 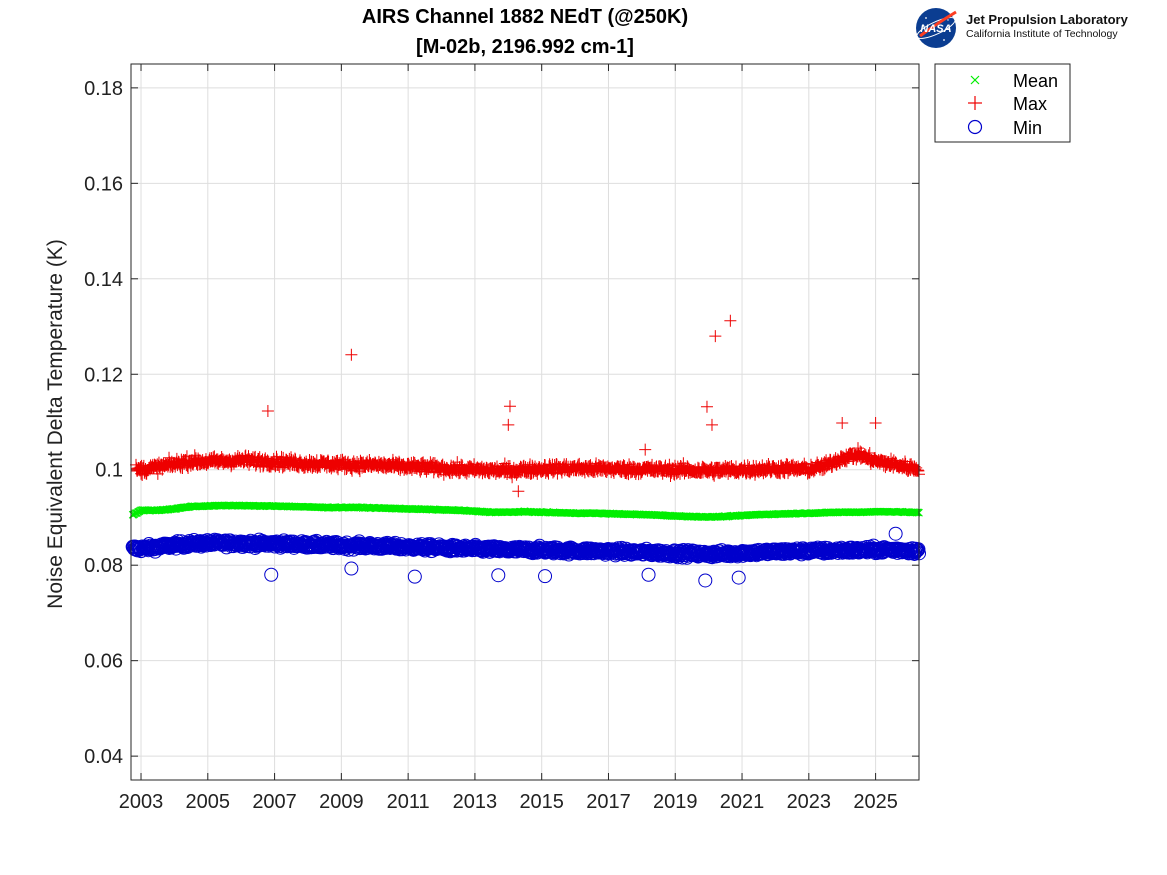 I want to click on x-tick-label: 2019, so click(x=675, y=802).